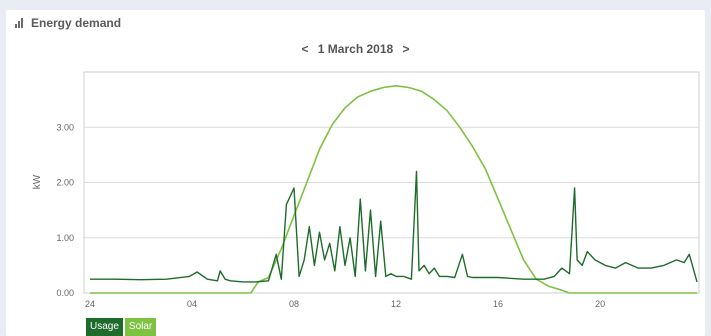 This screenshot has width=711, height=336. What do you see at coordinates (192, 304) in the screenshot?
I see `x-tick-label: 04` at bounding box center [192, 304].